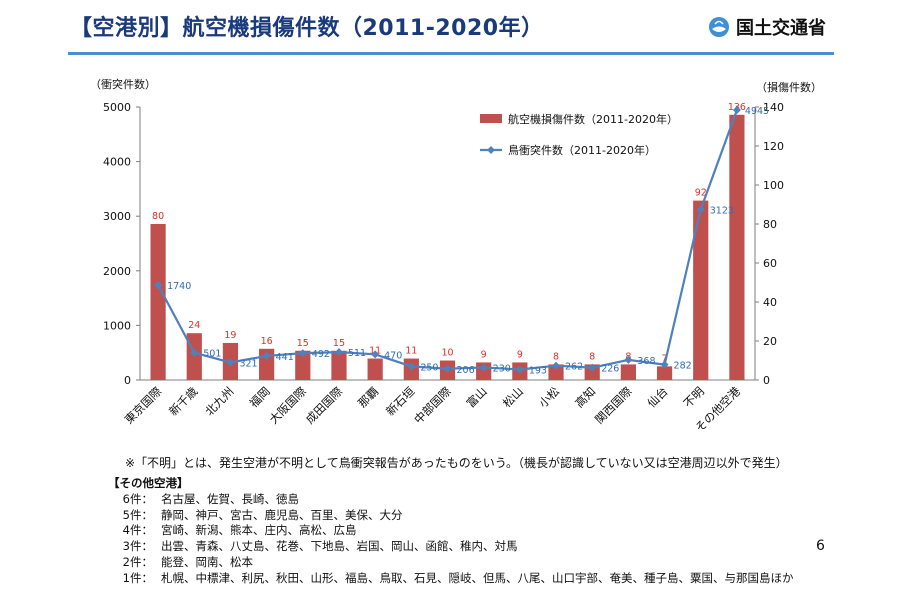 This screenshot has height=600, width=900. Describe the element at coordinates (117, 107) in the screenshot. I see `left-tick-label: 5000` at that location.